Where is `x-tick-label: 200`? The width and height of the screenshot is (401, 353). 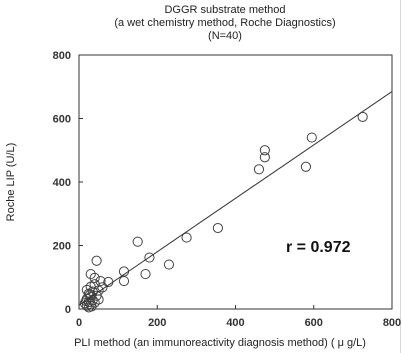 x-tick-label: 200 is located at coordinates (157, 323).